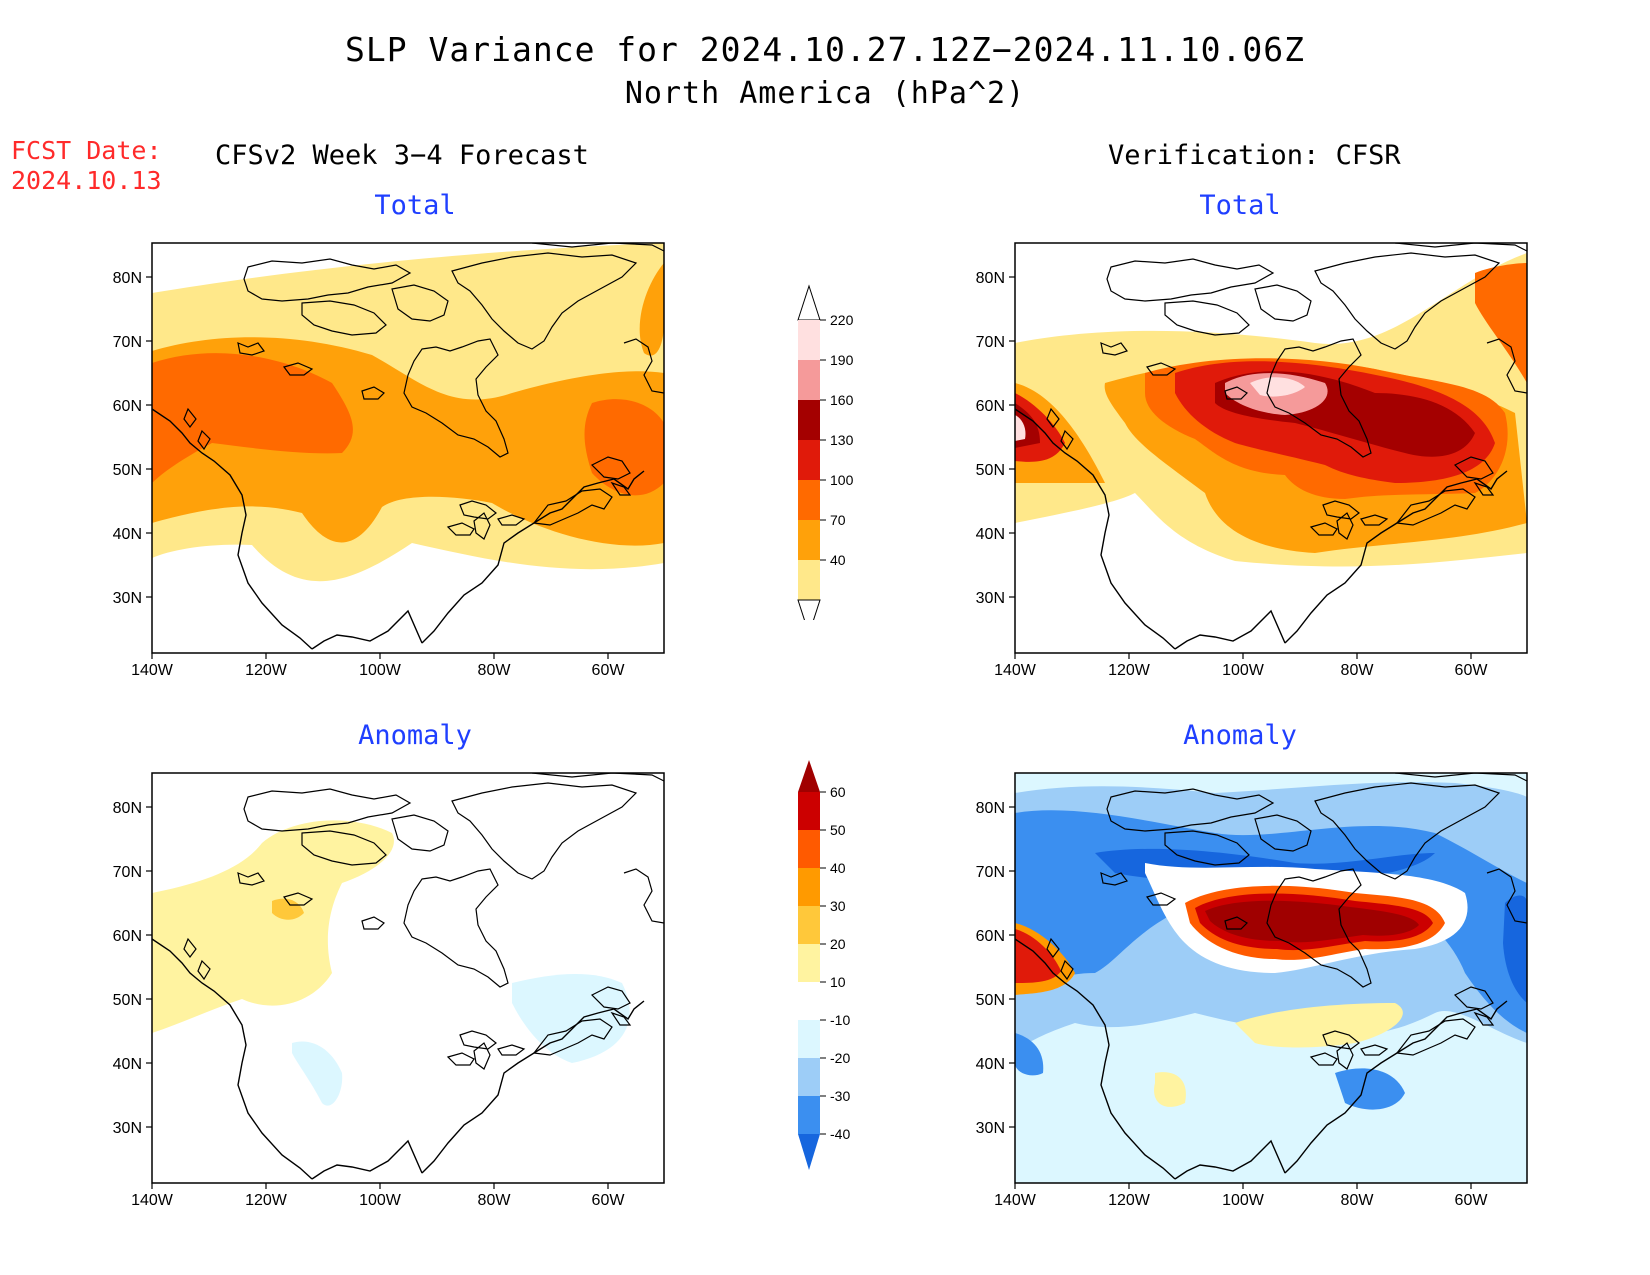  I want to click on total-colorbar: 40 70 100 130 160 190 220, so click(830, 458).